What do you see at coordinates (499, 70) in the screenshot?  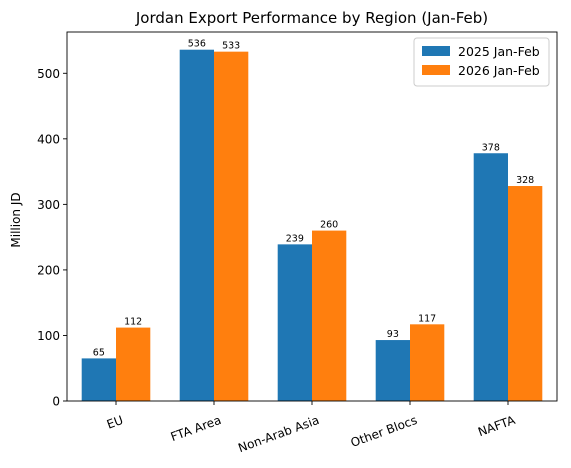 I see `legend-label: 2026 Jan-Feb` at bounding box center [499, 70].